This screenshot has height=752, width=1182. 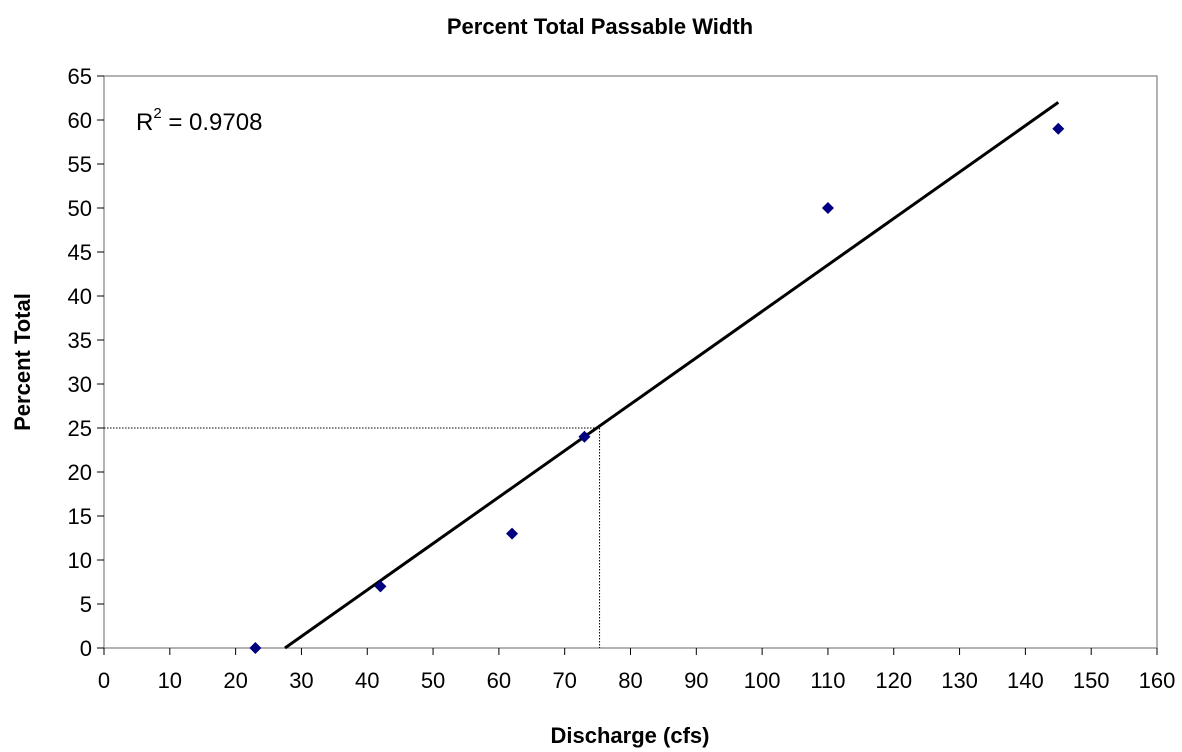 What do you see at coordinates (80, 340) in the screenshot?
I see `y-tick-label: 35` at bounding box center [80, 340].